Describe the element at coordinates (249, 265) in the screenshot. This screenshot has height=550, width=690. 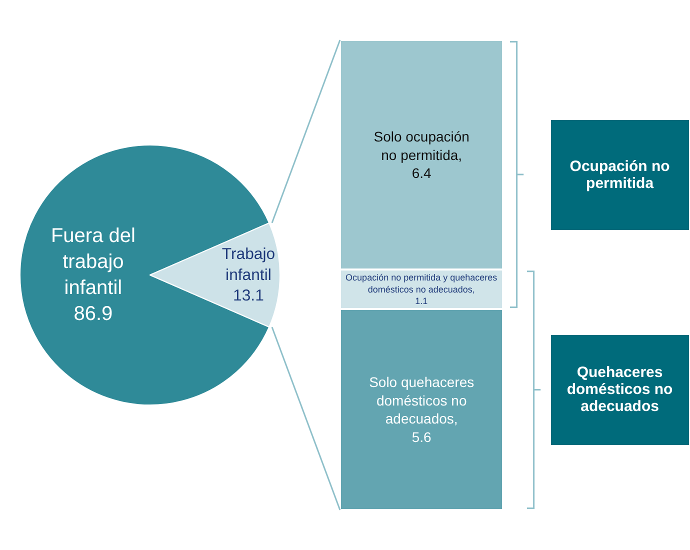
I see `slice-label: Trabajo infantil` at that location.